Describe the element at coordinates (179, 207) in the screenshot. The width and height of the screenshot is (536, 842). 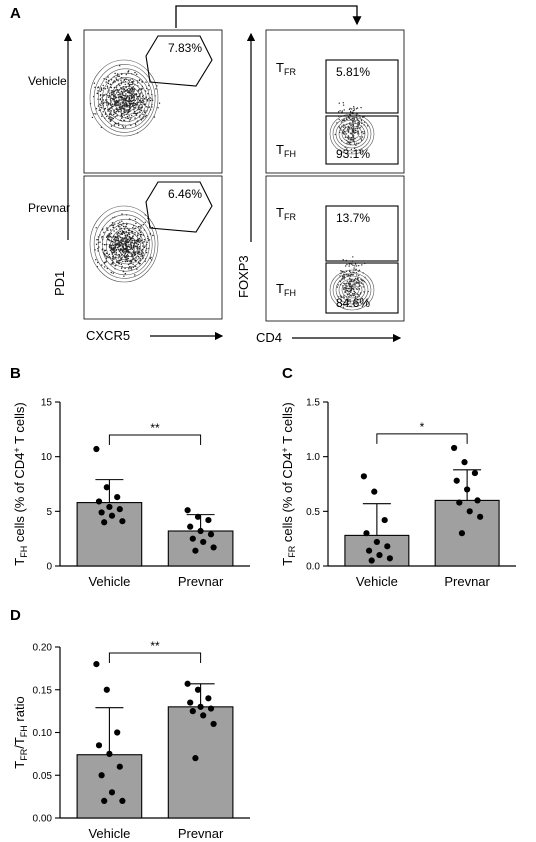
I see `pd1-cxcr5-gate-prevnar` at that location.